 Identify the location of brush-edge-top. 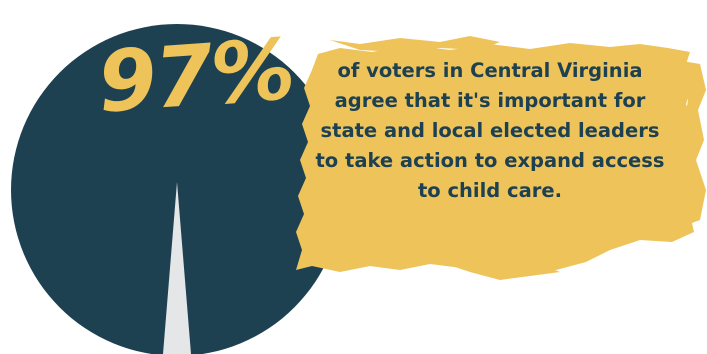
(415, 44).